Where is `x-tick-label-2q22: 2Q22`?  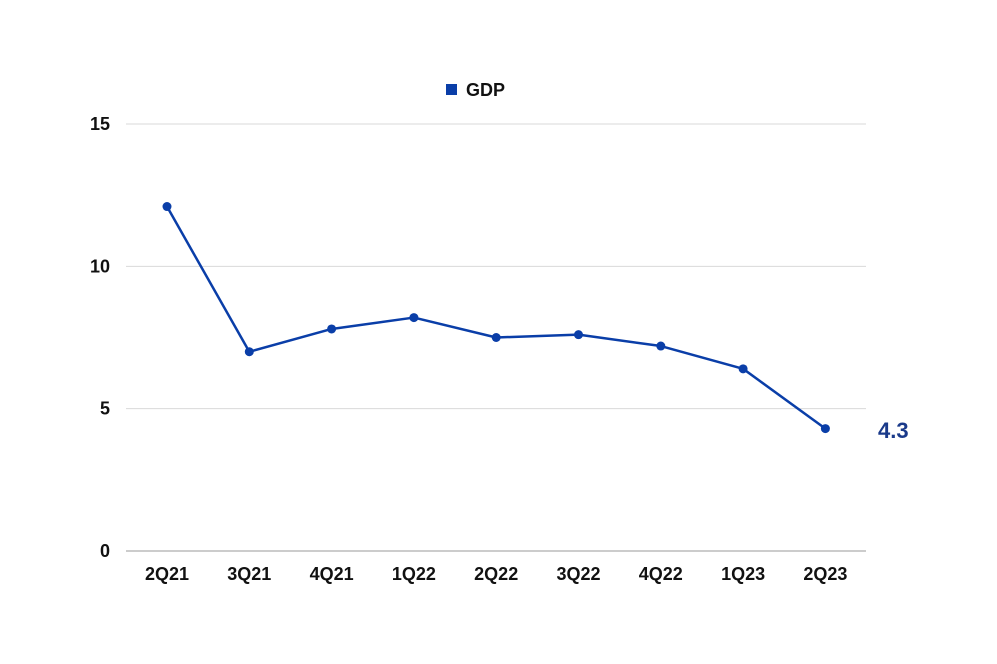
x-tick-label-2q22: 2Q22 is located at coordinates (496, 574).